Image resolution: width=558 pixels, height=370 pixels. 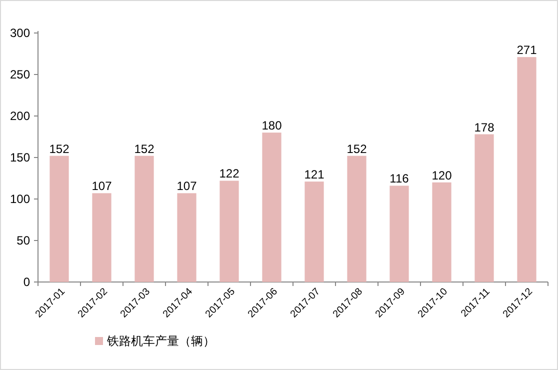 What do you see at coordinates (400, 179) in the screenshot?
I see `data-label: 116` at bounding box center [400, 179].